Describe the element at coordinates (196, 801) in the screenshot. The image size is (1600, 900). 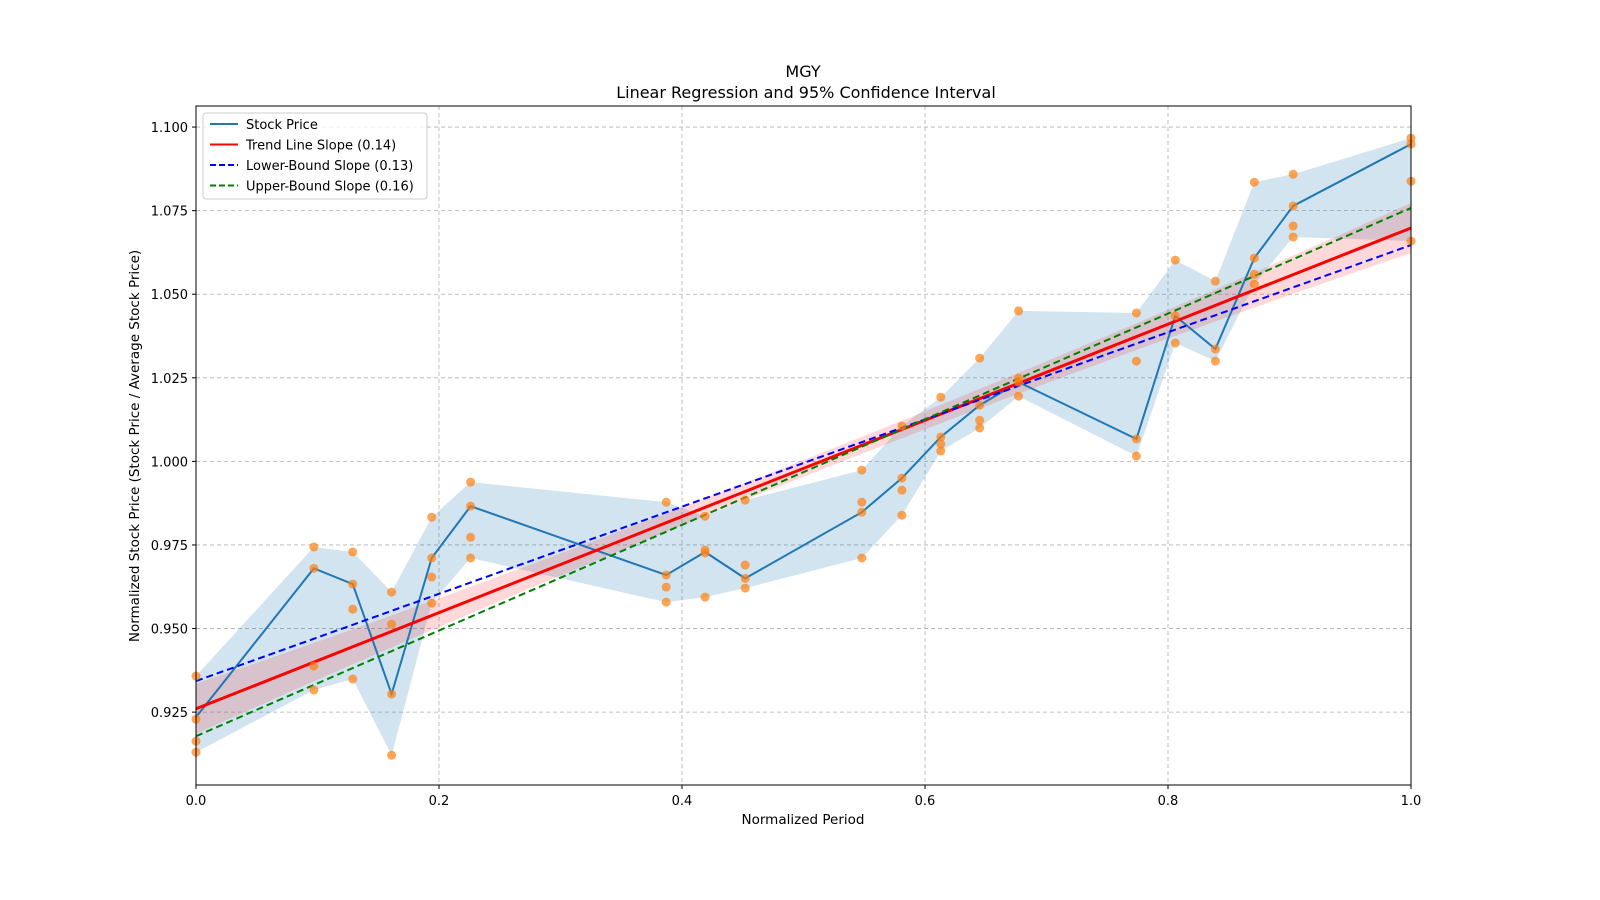
I see `x-tick-label: 0.0` at that location.